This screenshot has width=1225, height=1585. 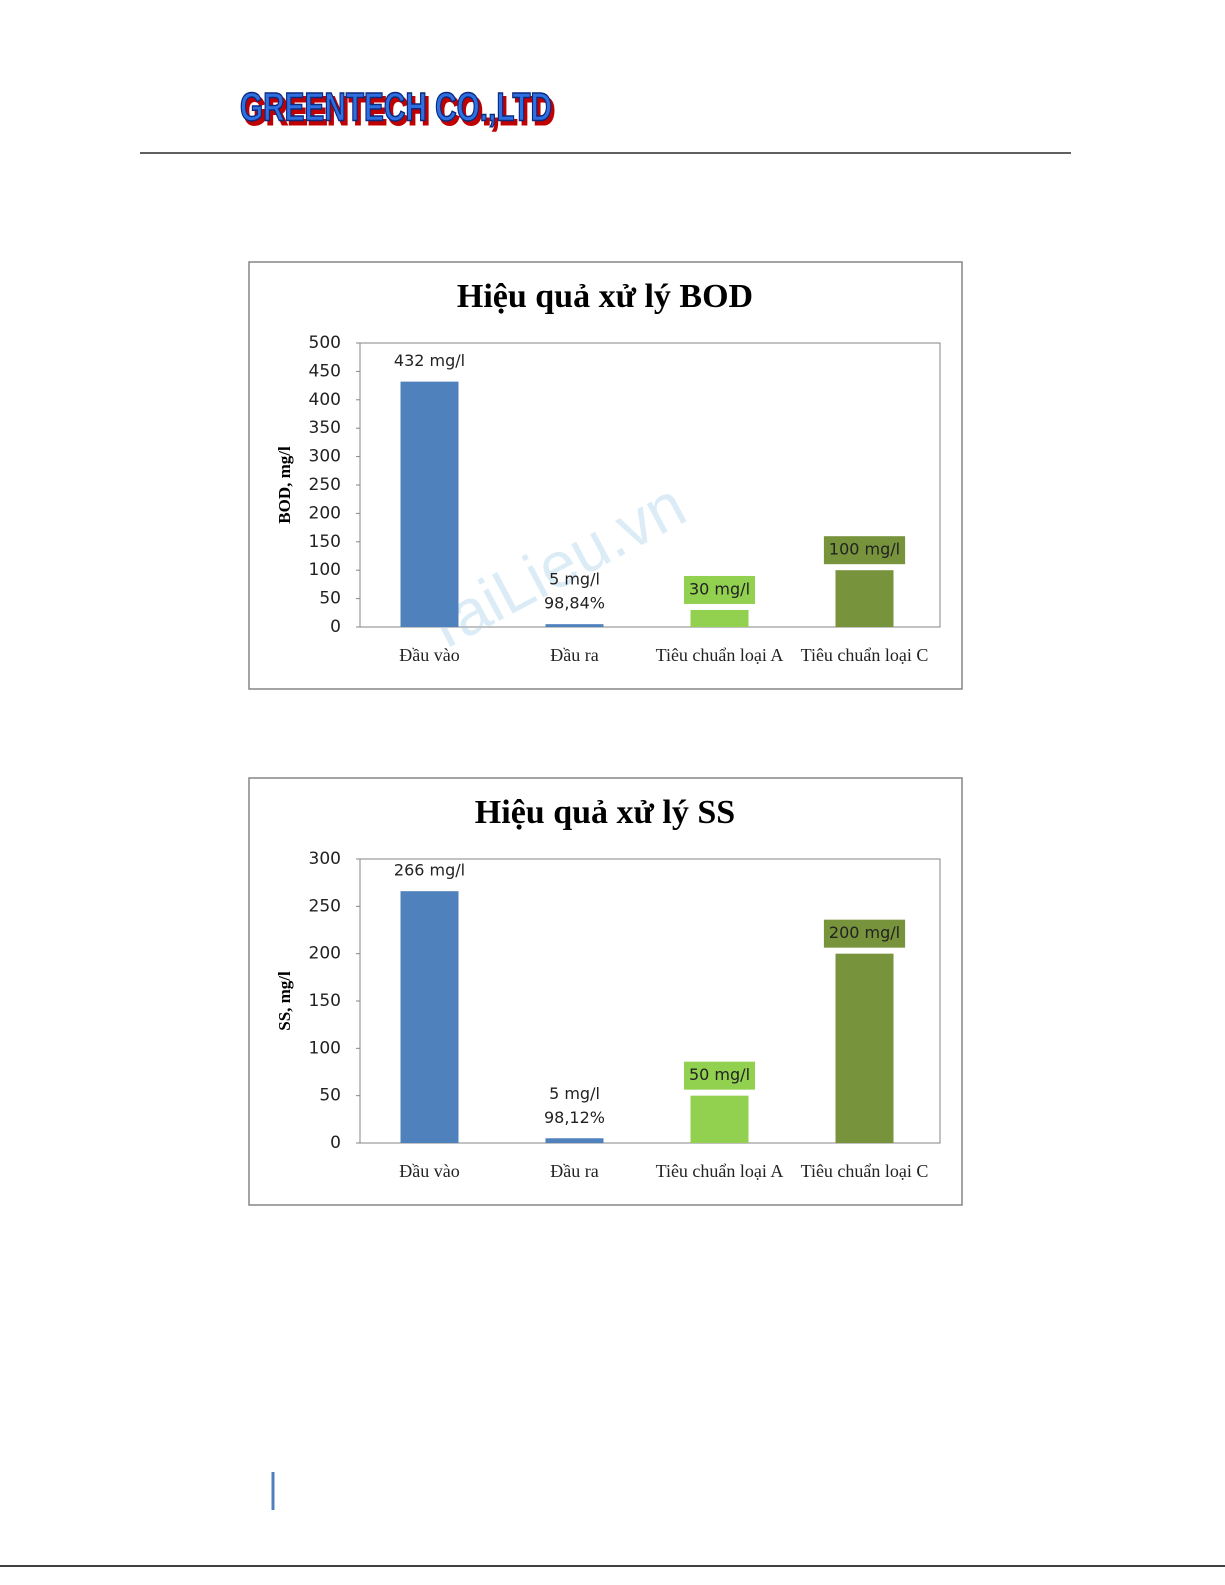 I want to click on data-label: 30 mg/l, so click(x=719, y=588).